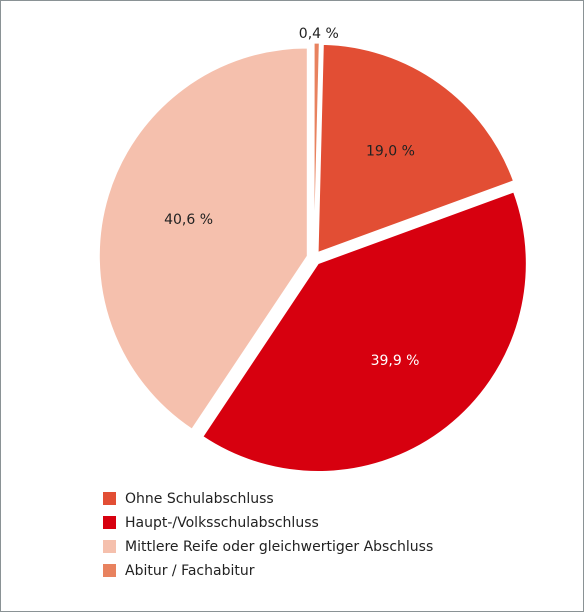 The width and height of the screenshot is (584, 616). Describe the element at coordinates (390, 152) in the screenshot. I see `slice-label: 19,0 %` at that location.